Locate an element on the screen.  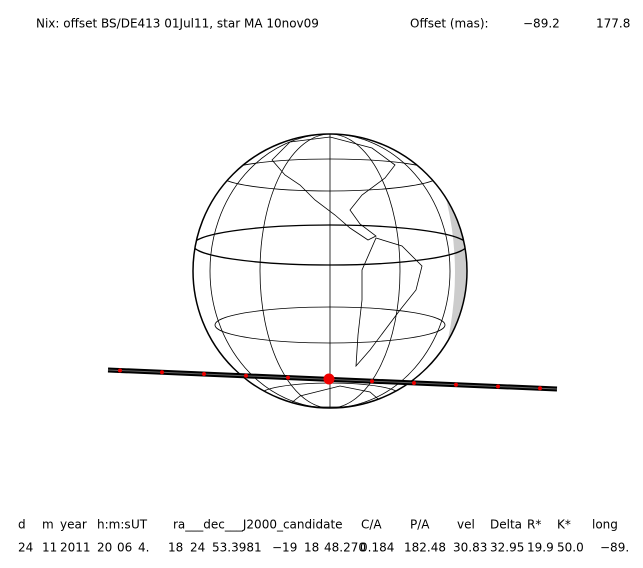
offset-y: 177.8 is located at coordinates (613, 24).